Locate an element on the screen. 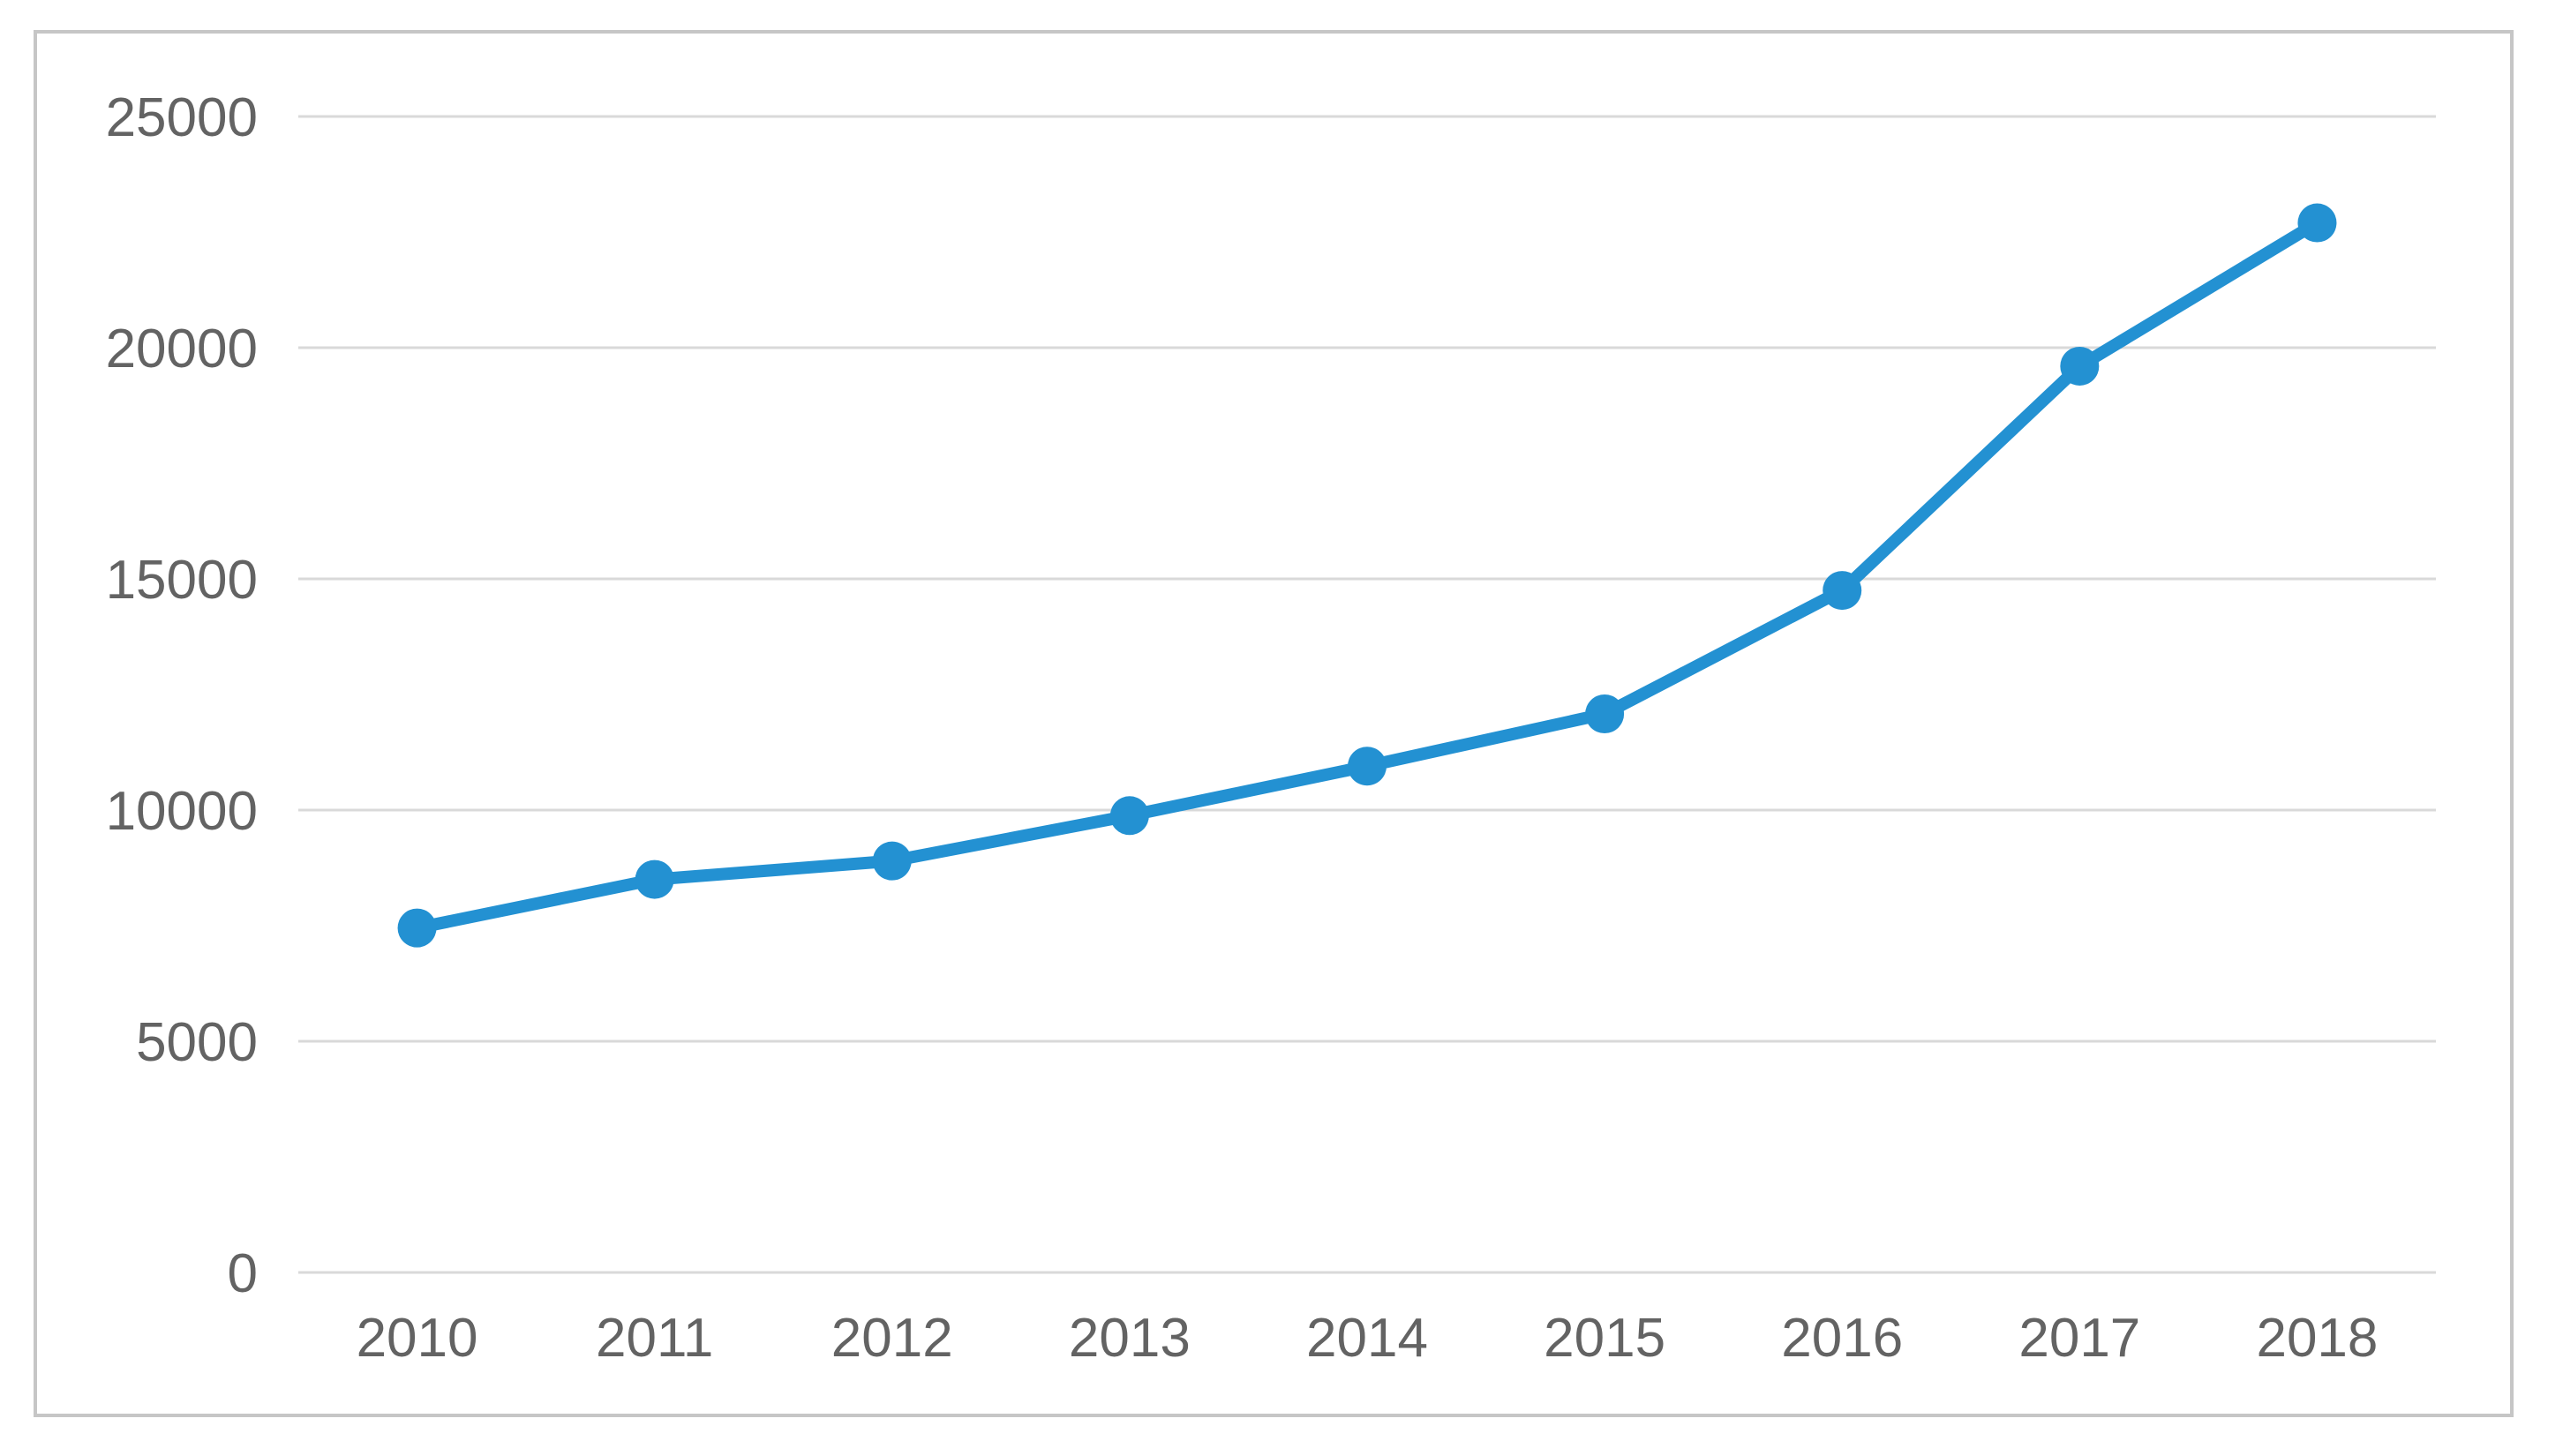  data-point-marker-2013 is located at coordinates (1129, 816).